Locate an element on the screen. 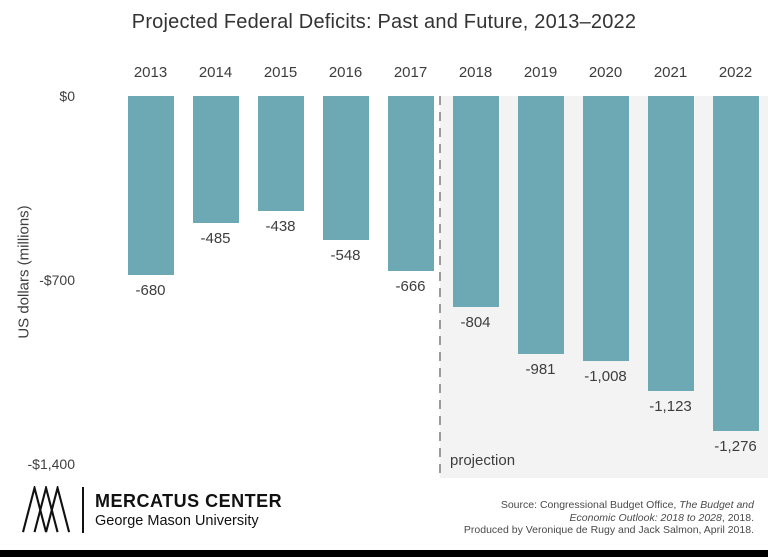 The width and height of the screenshot is (768, 557). bar-value-label-2022: -1,276 is located at coordinates (735, 446).